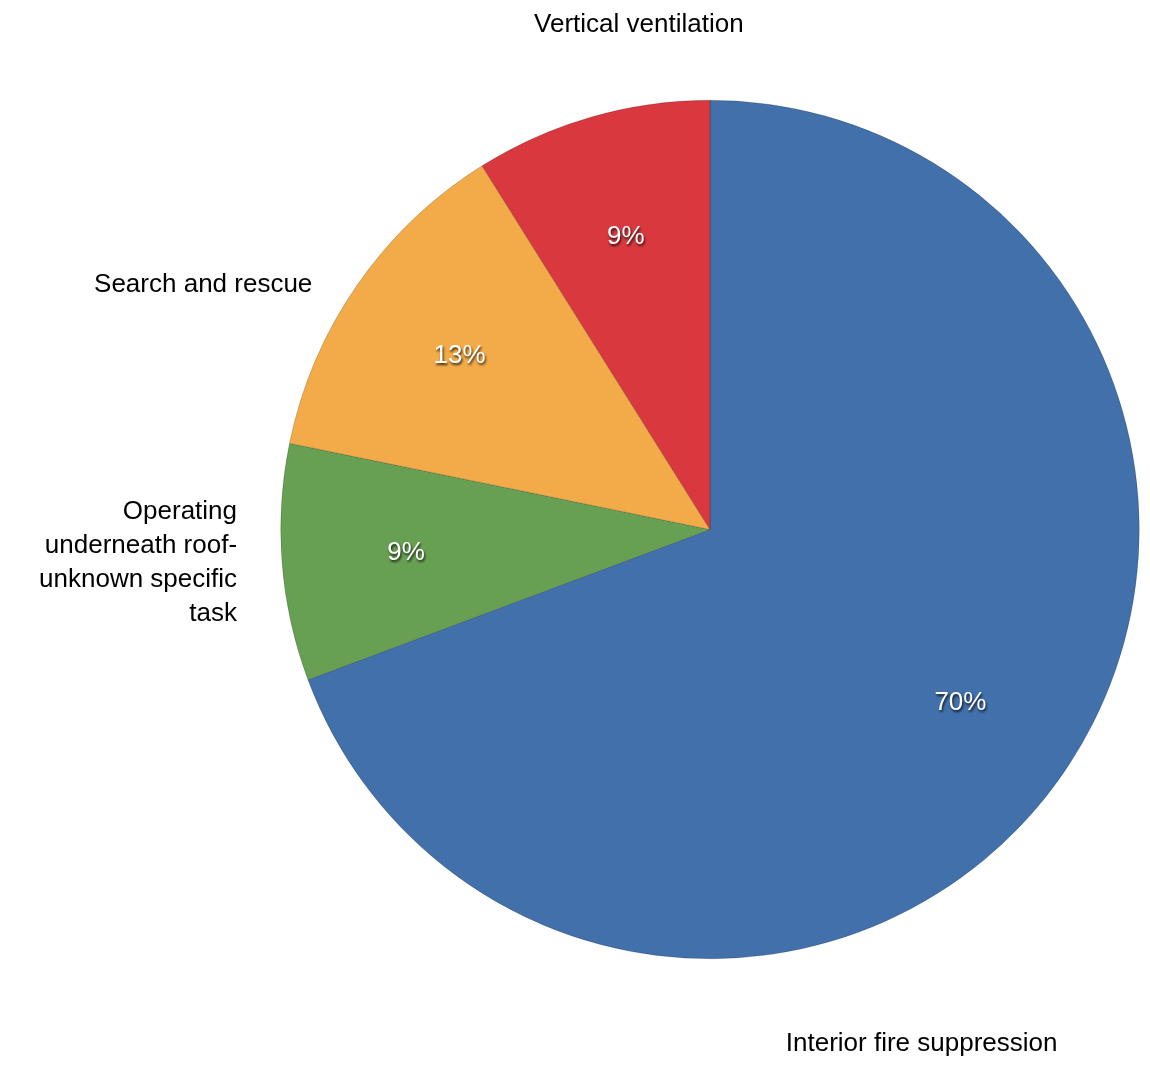 The image size is (1150, 1069). I want to click on slice-label: Search and rescue, so click(203, 282).